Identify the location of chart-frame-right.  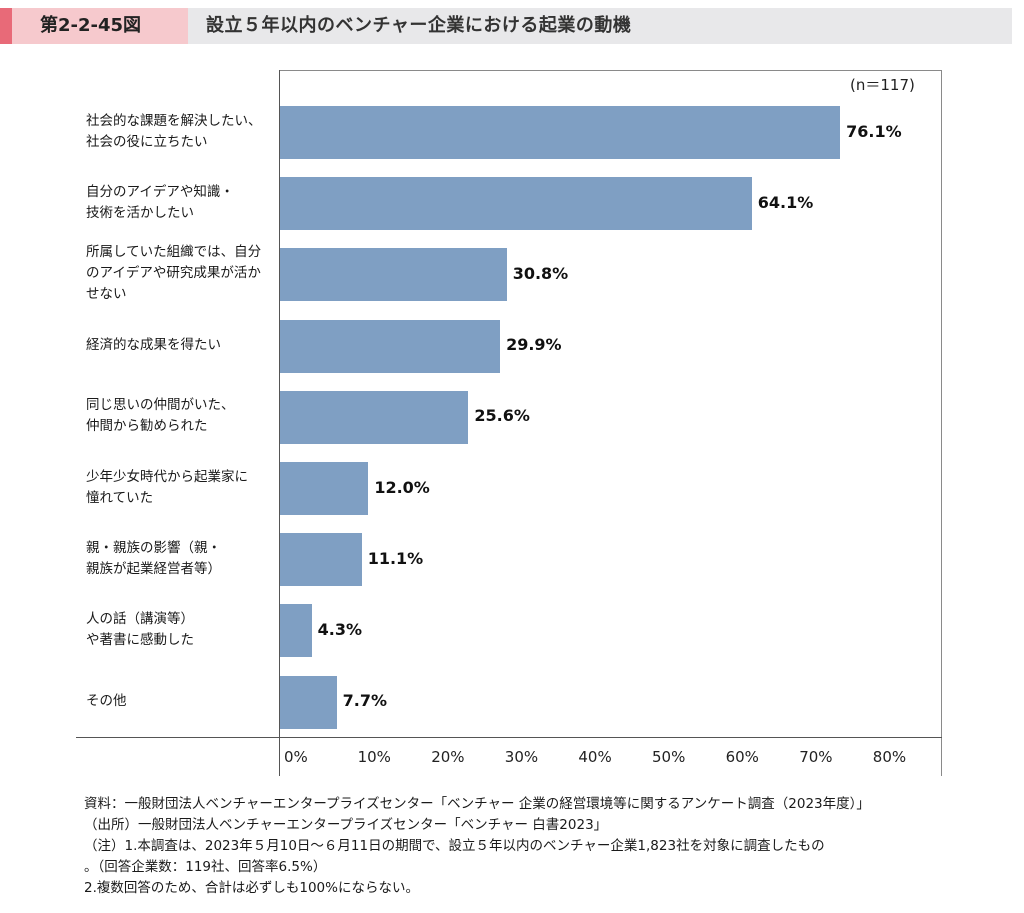
(941, 423).